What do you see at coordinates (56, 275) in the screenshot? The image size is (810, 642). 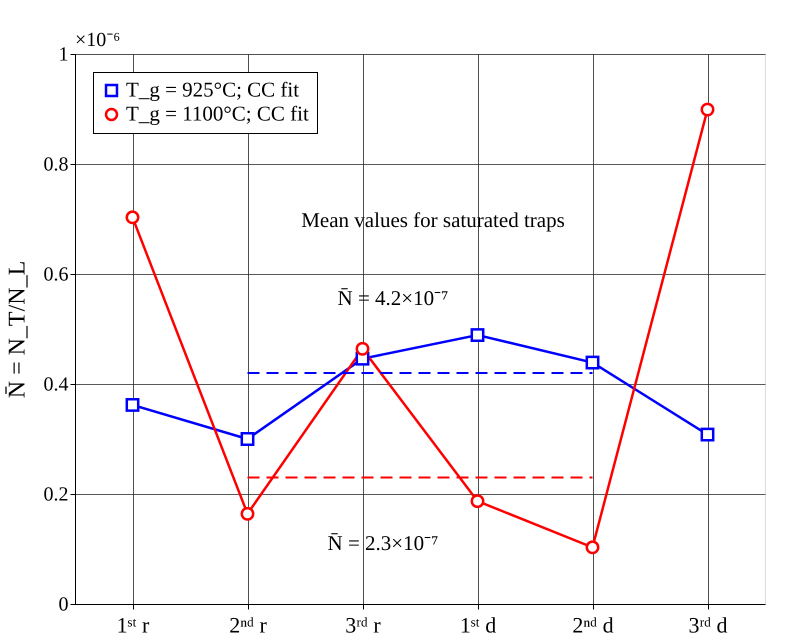 I see `y-tick-label: 0.6` at bounding box center [56, 275].